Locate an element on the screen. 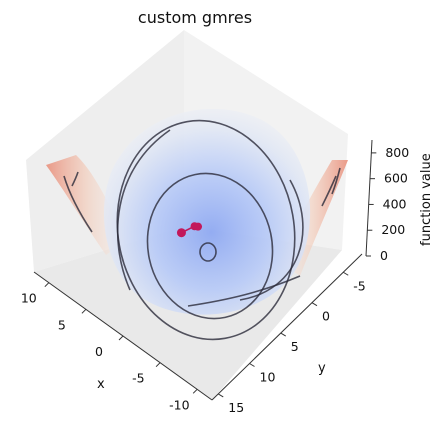 This screenshot has height=438, width=448. x-tick-label: -10 is located at coordinates (179, 404).